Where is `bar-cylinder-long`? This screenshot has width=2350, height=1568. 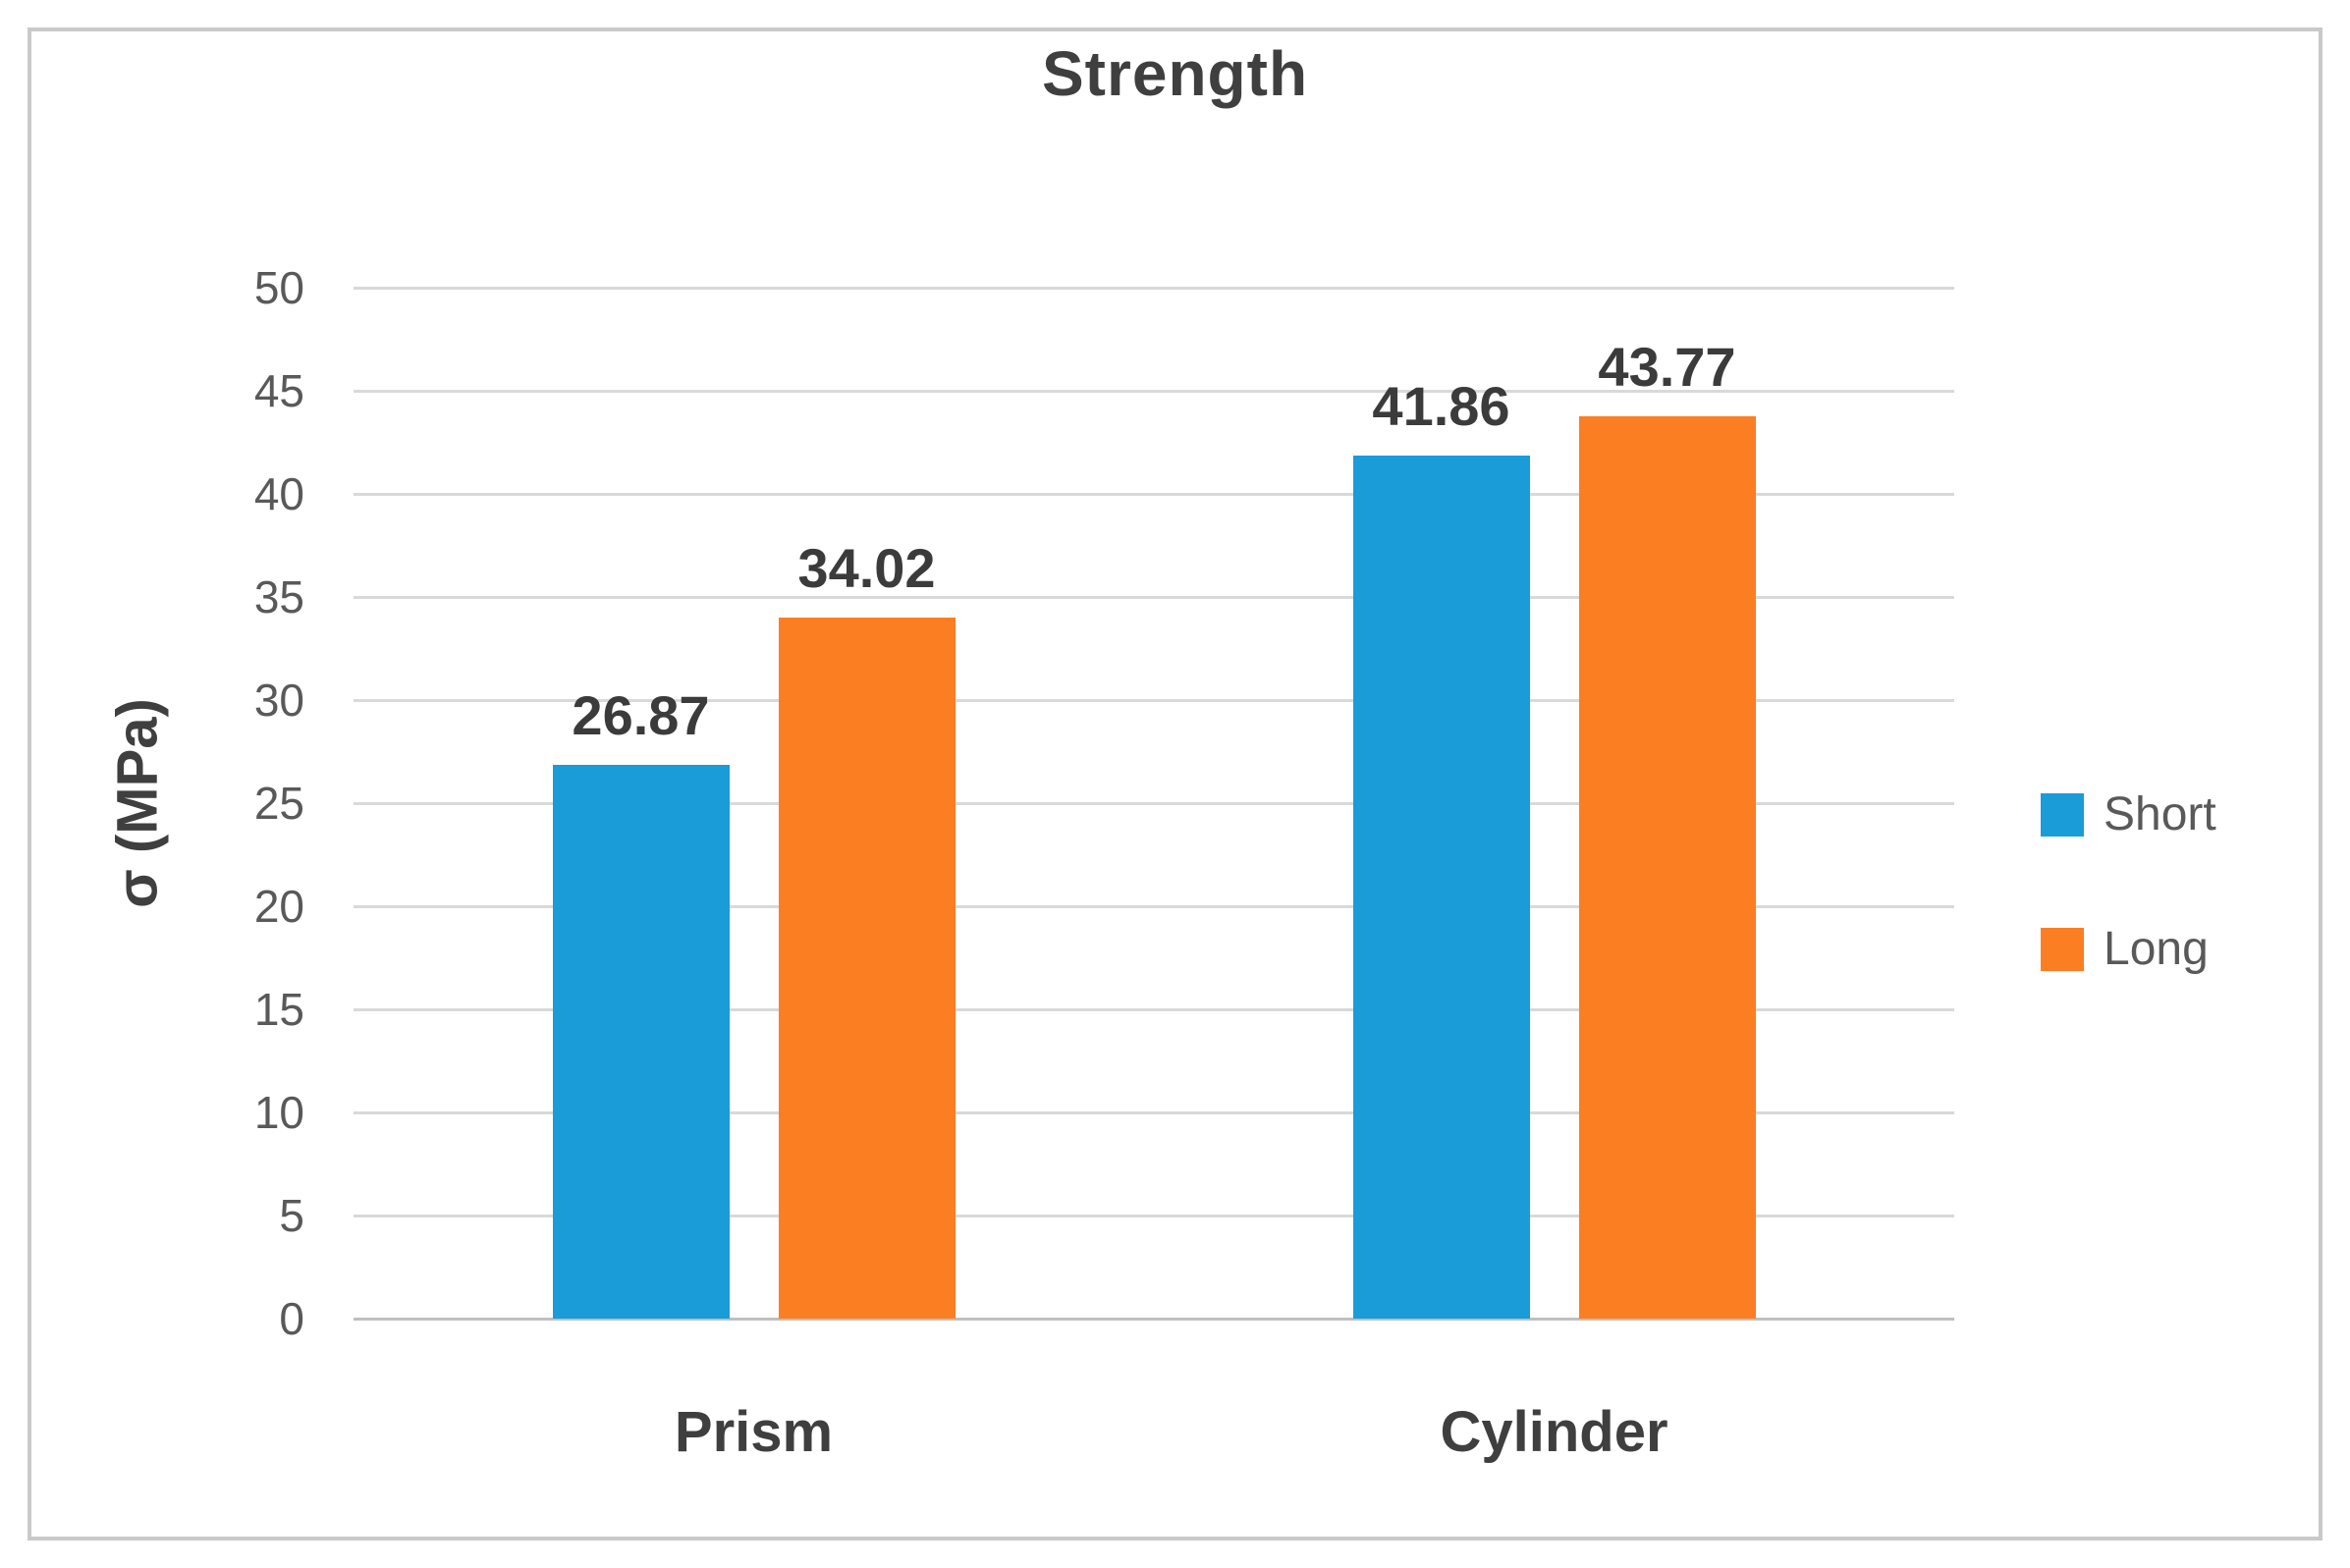
bar-cylinder-long is located at coordinates (1667, 867).